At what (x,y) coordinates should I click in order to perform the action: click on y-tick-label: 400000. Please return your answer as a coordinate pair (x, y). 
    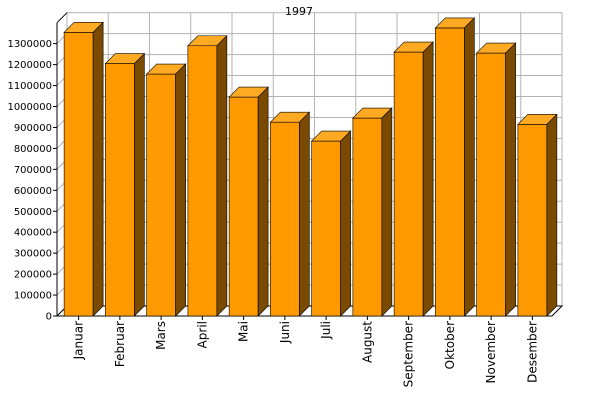
    Looking at the image, I should click on (33, 233).